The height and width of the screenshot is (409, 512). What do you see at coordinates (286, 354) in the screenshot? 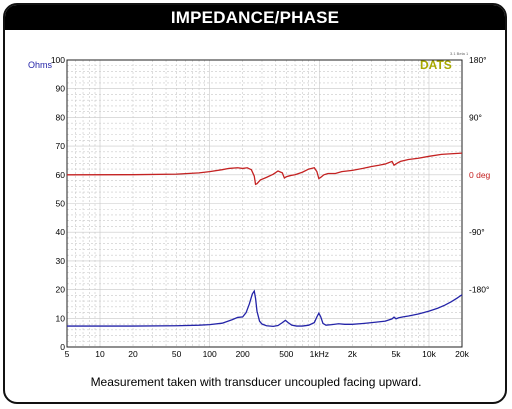
I see `x-tick-label: 500` at bounding box center [286, 354].